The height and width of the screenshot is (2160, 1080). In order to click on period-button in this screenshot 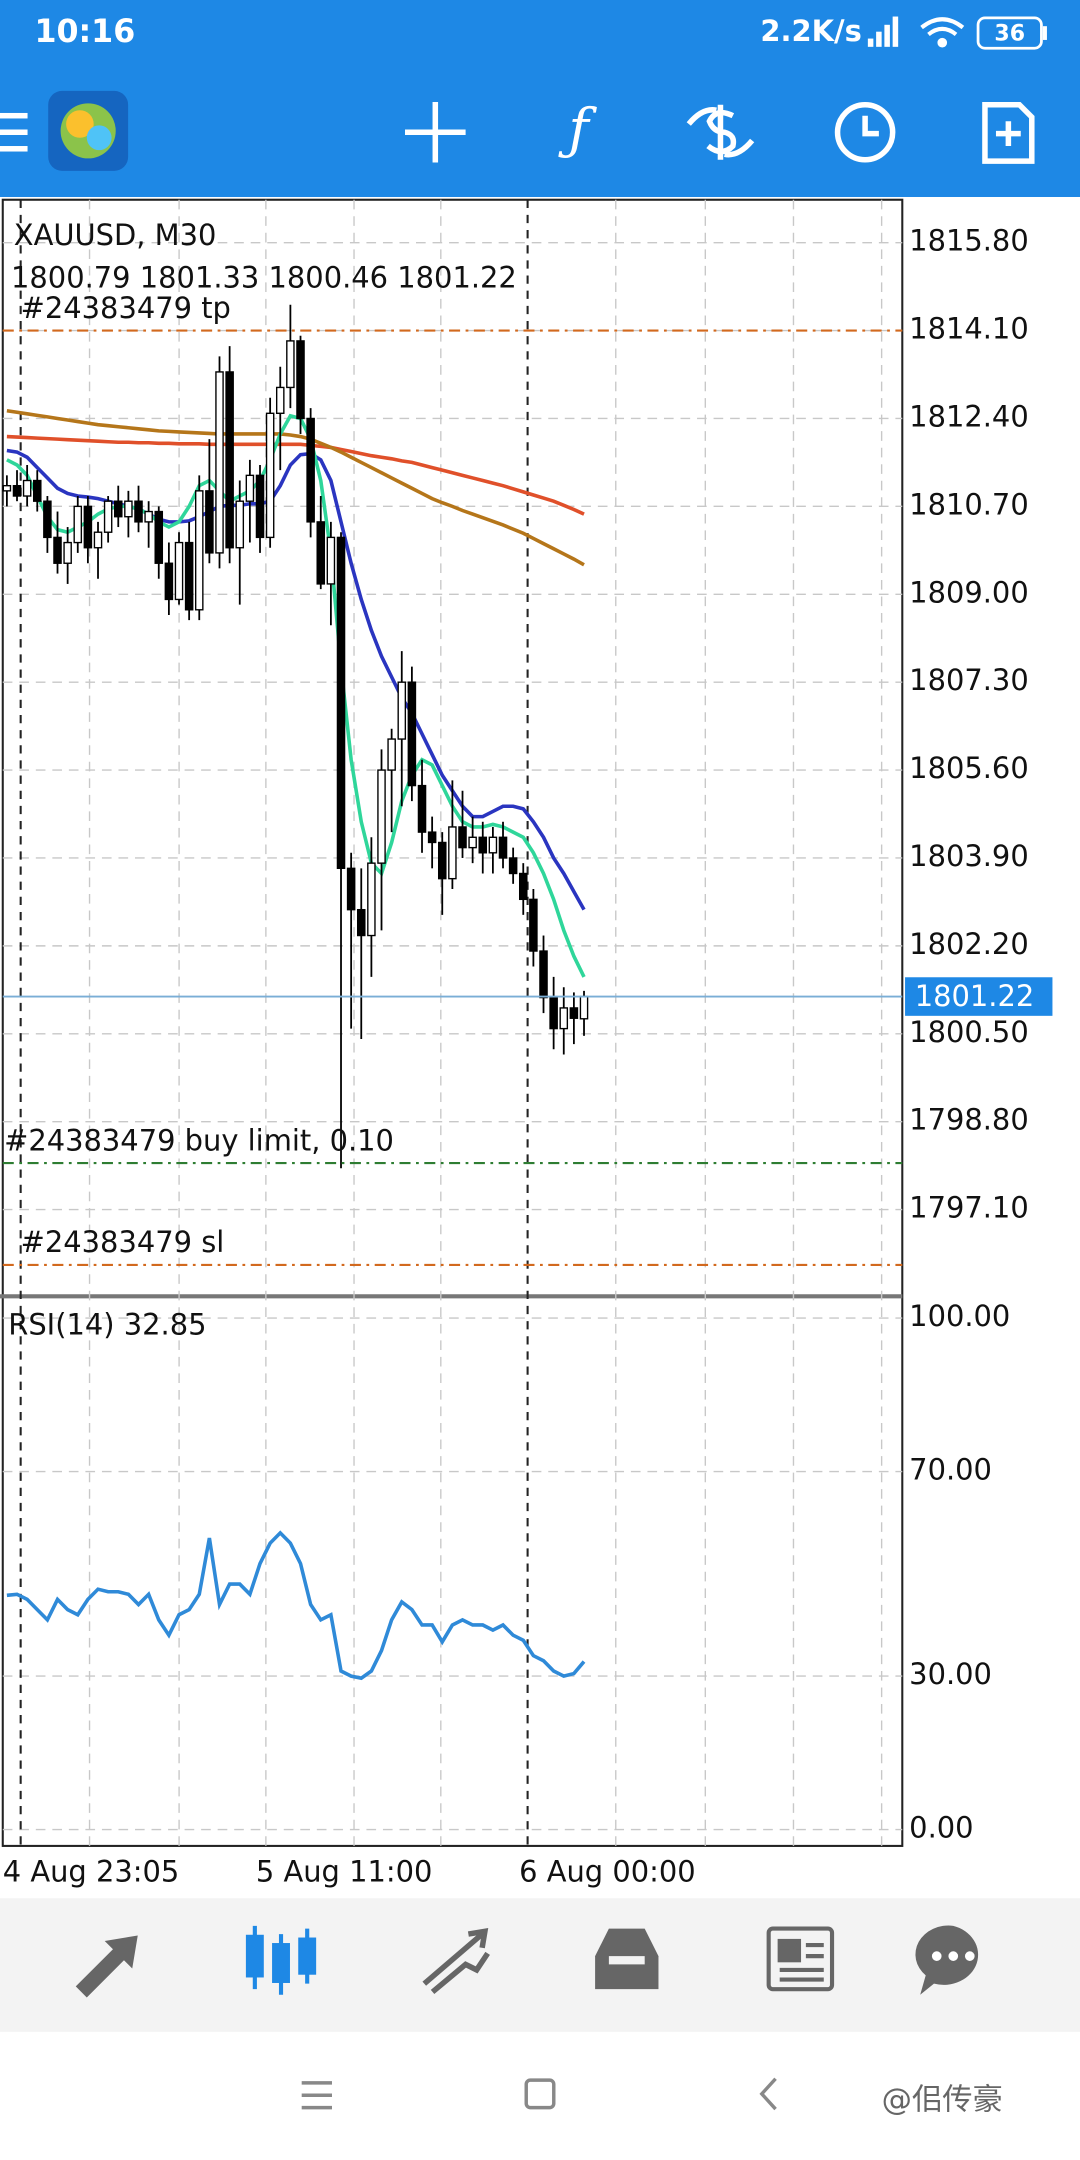, I will do `click(865, 132)`.